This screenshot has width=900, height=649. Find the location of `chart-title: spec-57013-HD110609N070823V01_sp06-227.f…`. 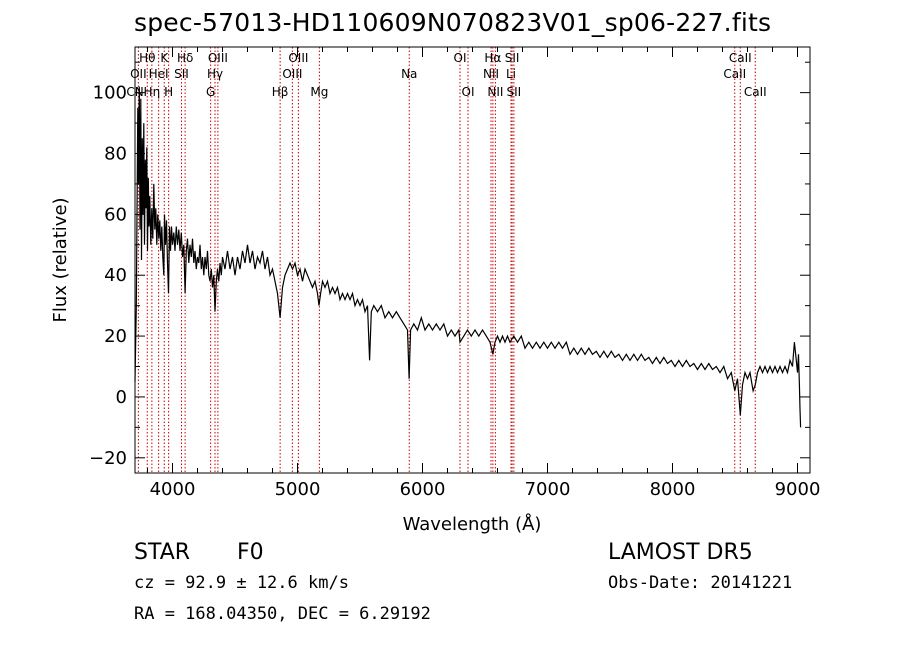

chart-title: spec-57013-HD110609N070823V01_sp06-227.f… is located at coordinates (453, 22).